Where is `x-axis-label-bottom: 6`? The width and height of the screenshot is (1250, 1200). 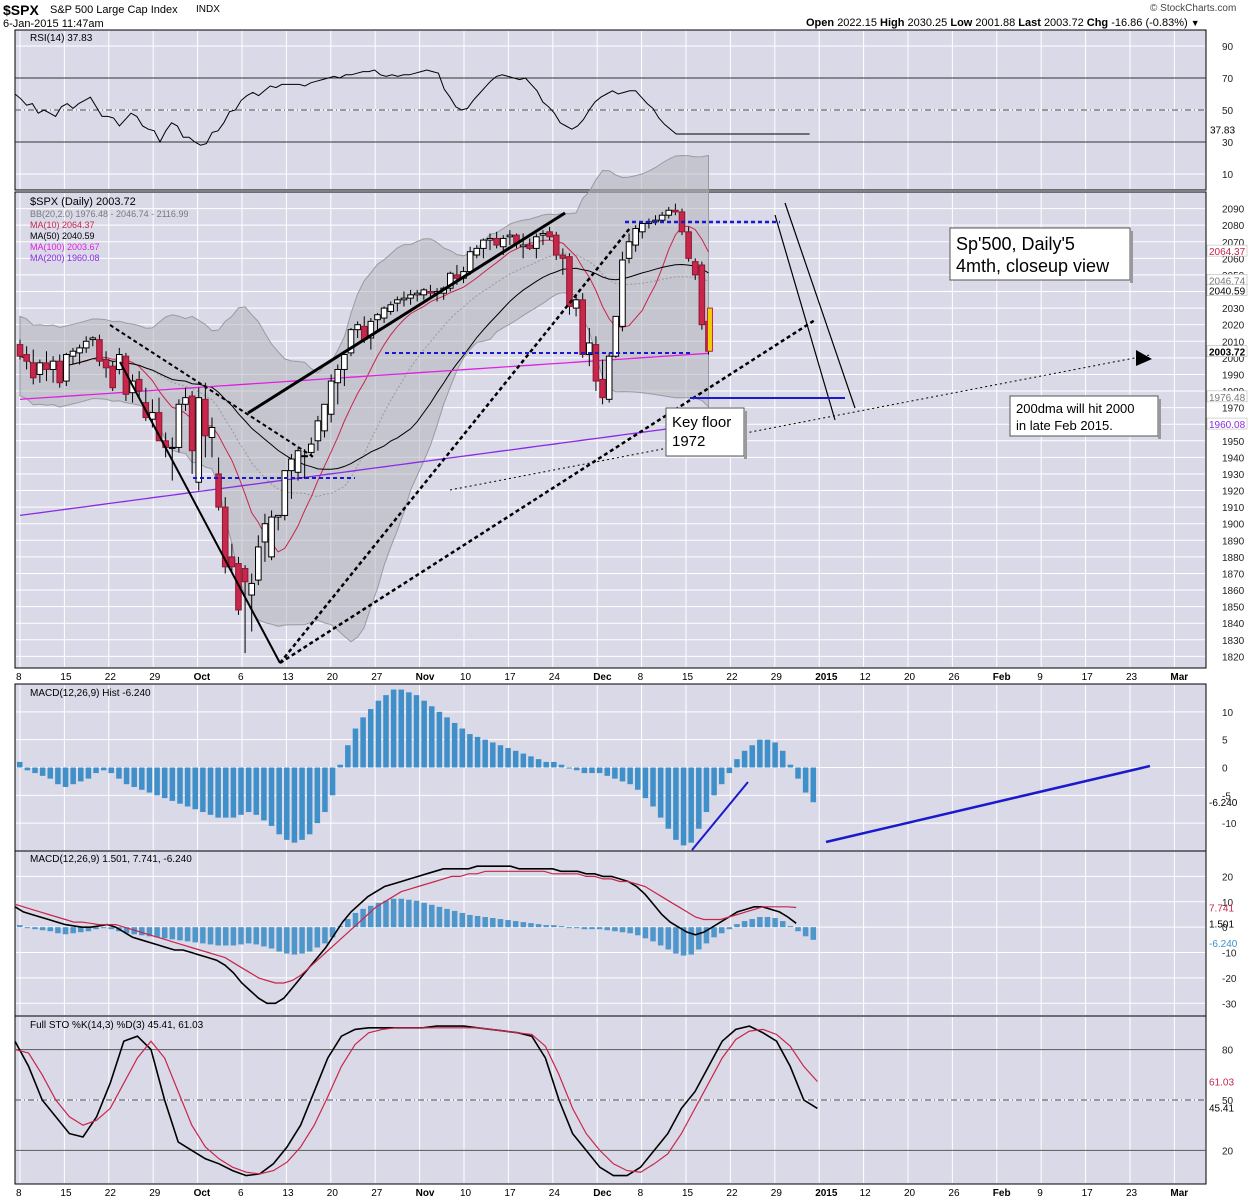
x-axis-label-bottom: 6 is located at coordinates (241, 1193).